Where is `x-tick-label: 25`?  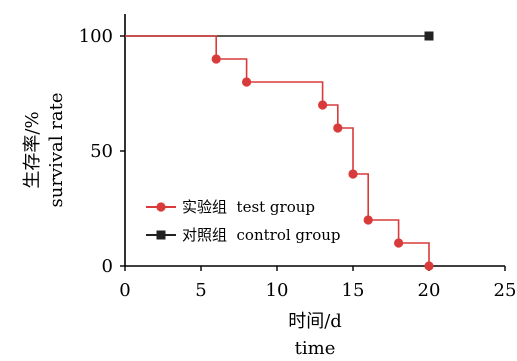
x-tick-label: 25 is located at coordinates (505, 290).